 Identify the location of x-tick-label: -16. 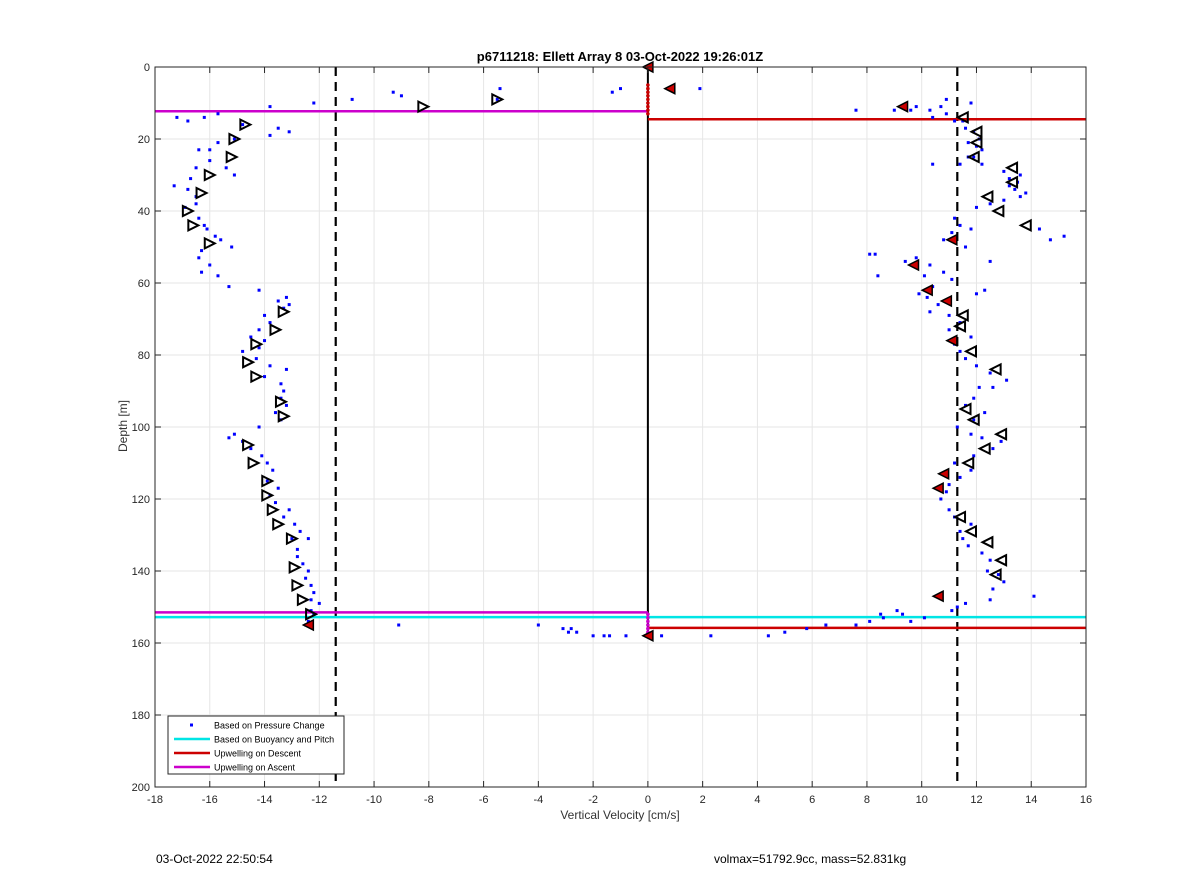
(210, 800).